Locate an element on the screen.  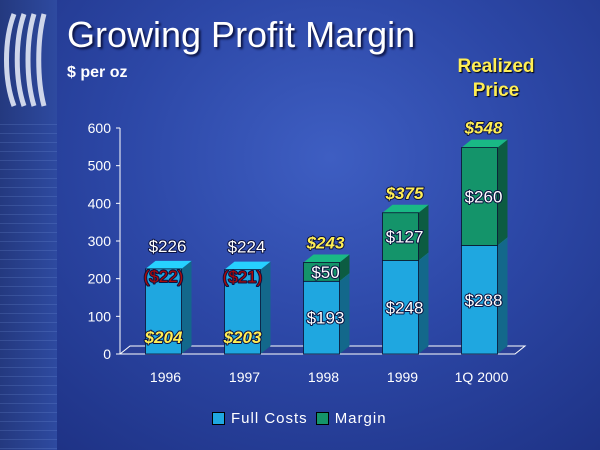
label-realized-price-2: $243 is located at coordinates (325, 242).